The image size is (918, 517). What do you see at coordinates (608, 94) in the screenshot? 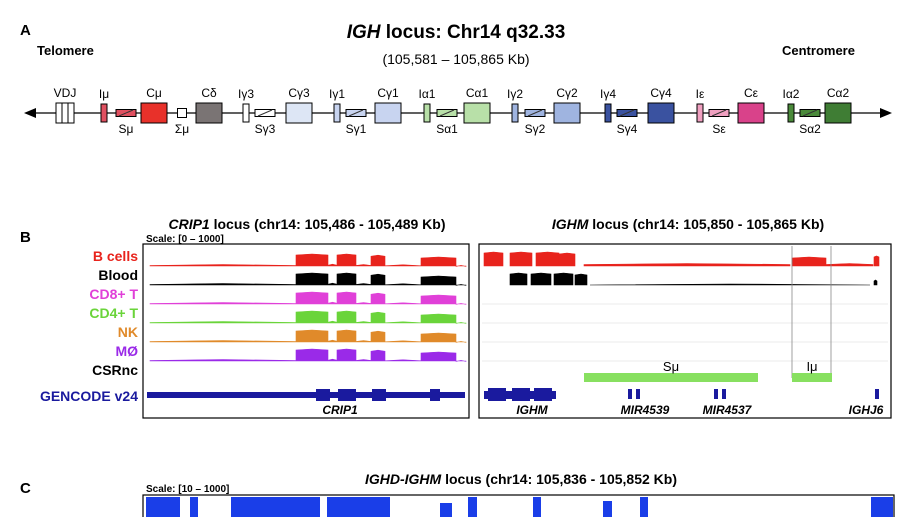
I see `segment-18-top-label: Iγ4` at bounding box center [608, 94].